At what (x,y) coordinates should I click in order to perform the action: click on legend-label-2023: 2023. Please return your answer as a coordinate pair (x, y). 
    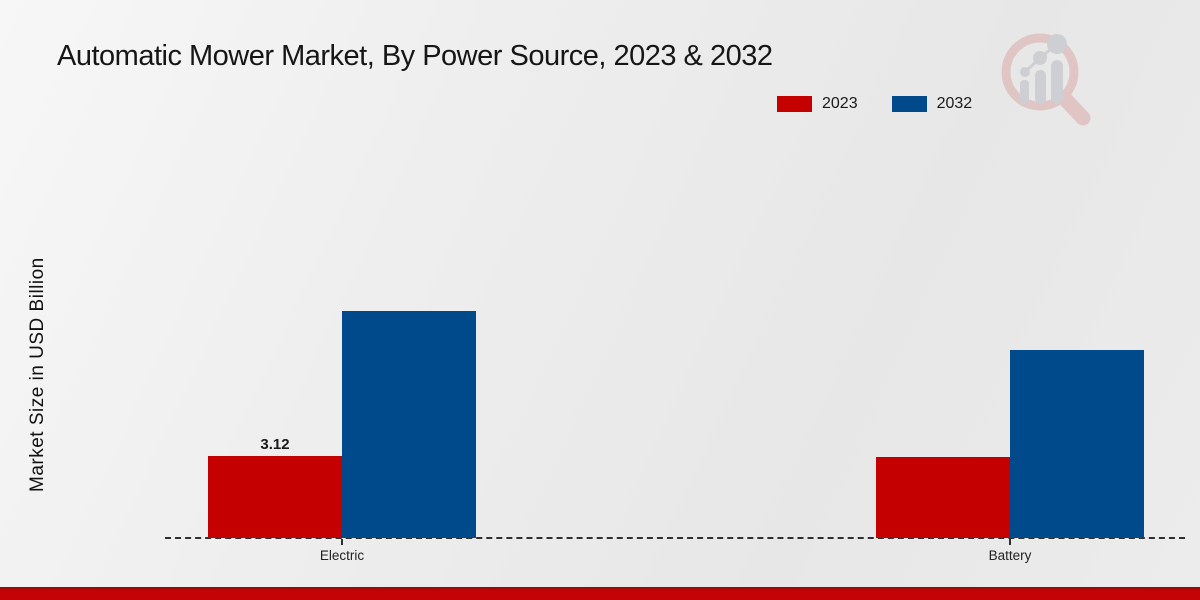
    Looking at the image, I should click on (840, 103).